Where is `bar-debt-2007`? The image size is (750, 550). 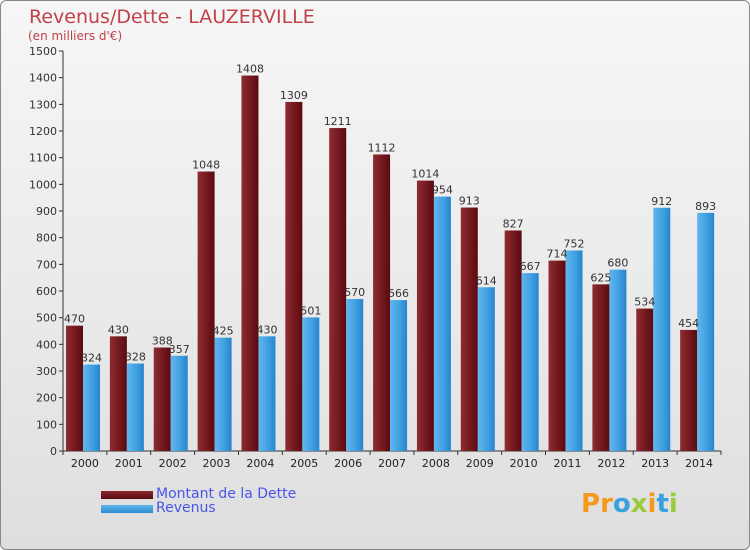 bar-debt-2007 is located at coordinates (382, 302).